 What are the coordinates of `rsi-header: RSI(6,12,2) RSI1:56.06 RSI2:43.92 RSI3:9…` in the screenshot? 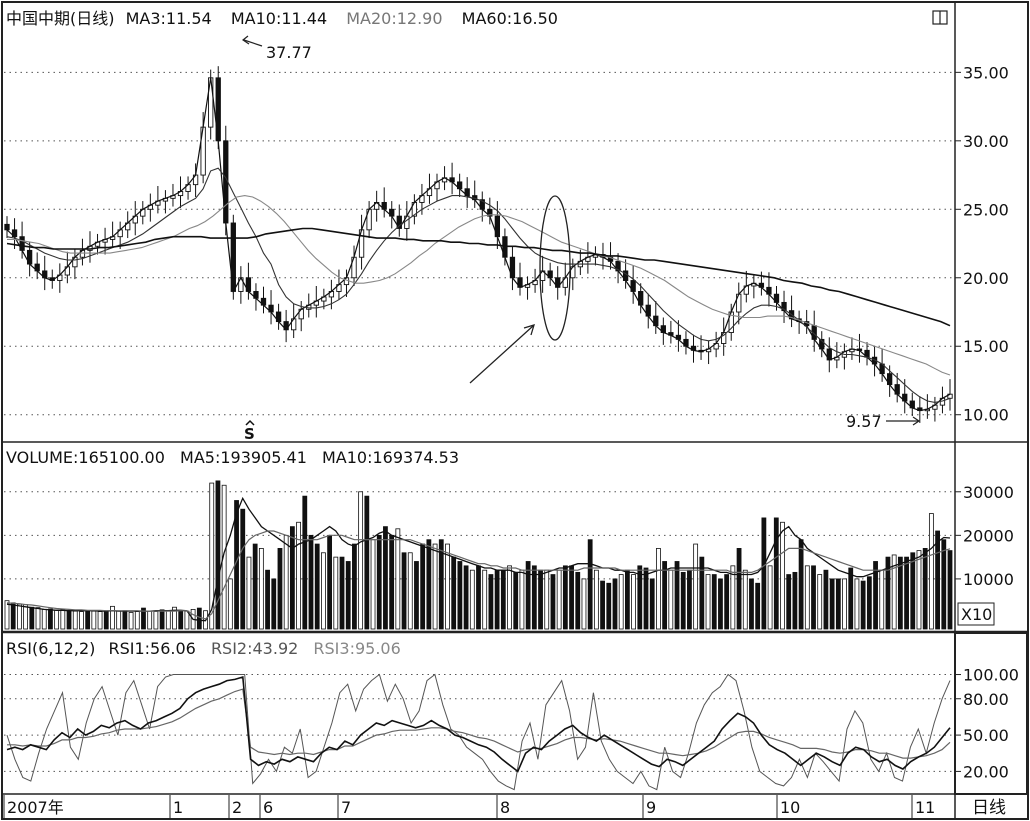 It's located at (203, 648).